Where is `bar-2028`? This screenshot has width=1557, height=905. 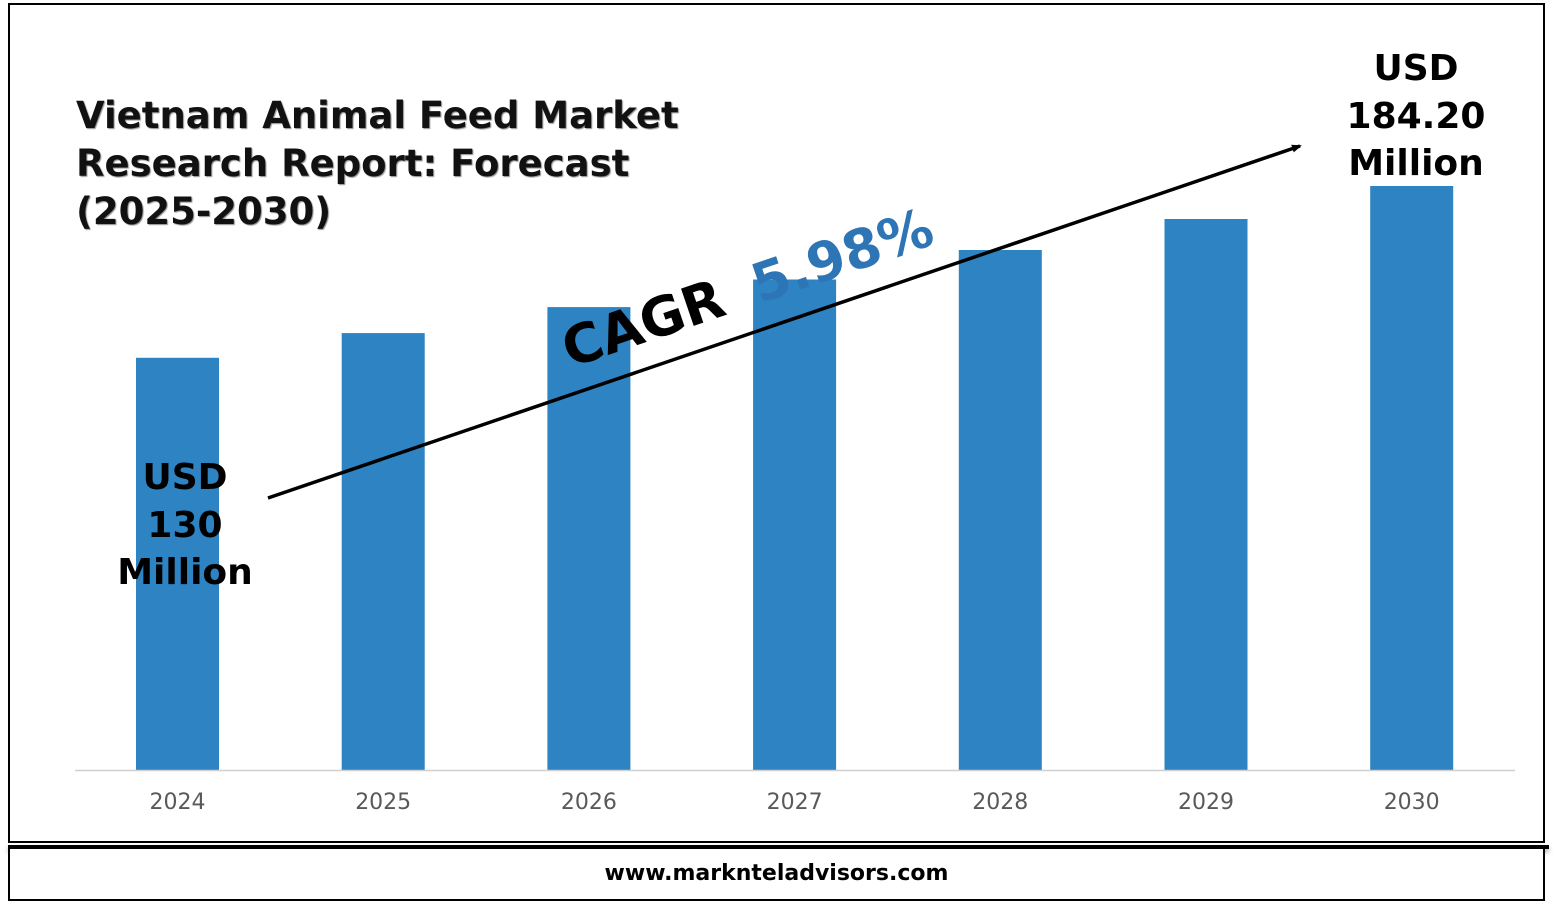 bar-2028 is located at coordinates (1000, 510).